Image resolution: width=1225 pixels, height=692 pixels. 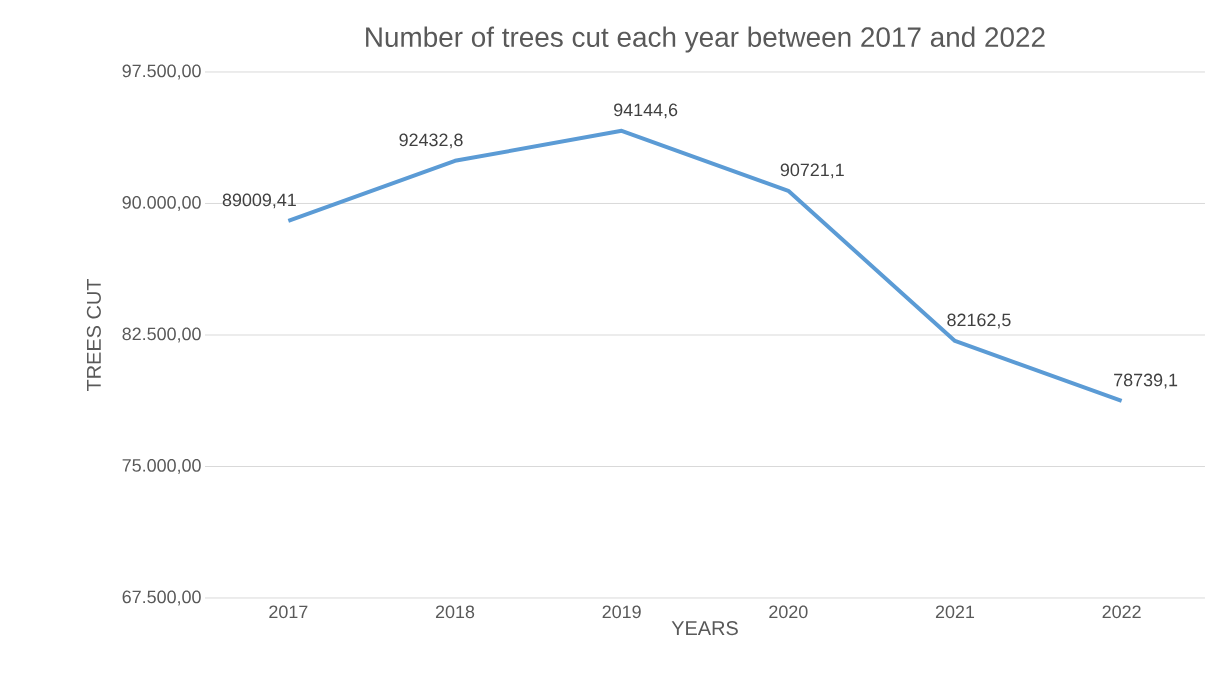 What do you see at coordinates (1121, 612) in the screenshot?
I see `x-tick-label: 2022` at bounding box center [1121, 612].